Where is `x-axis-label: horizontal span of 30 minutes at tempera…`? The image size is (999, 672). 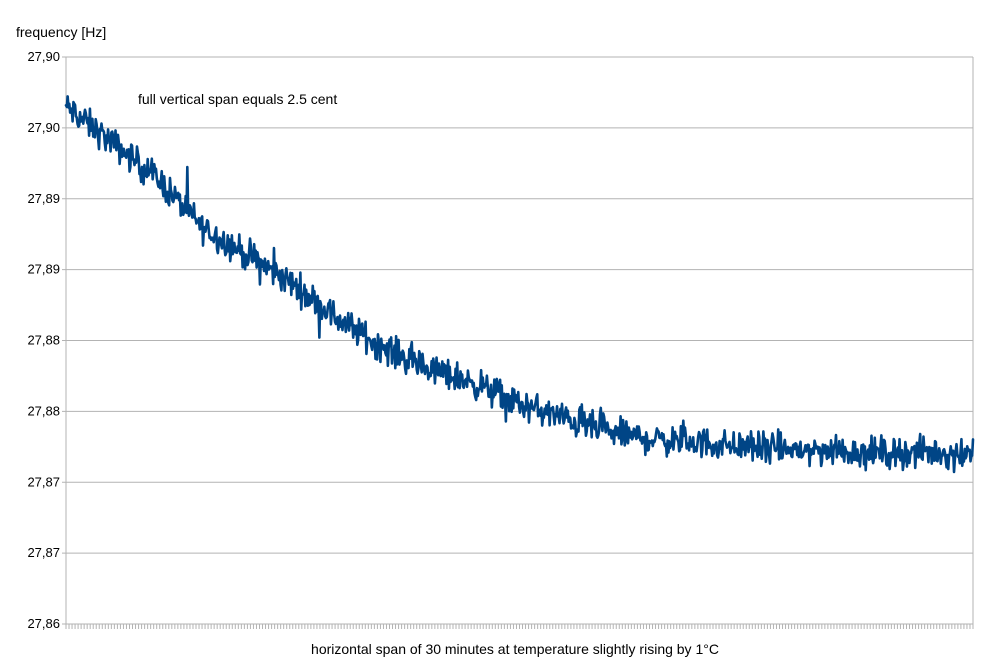 x-axis-label: horizontal span of 30 minutes at tempera… is located at coordinates (515, 649).